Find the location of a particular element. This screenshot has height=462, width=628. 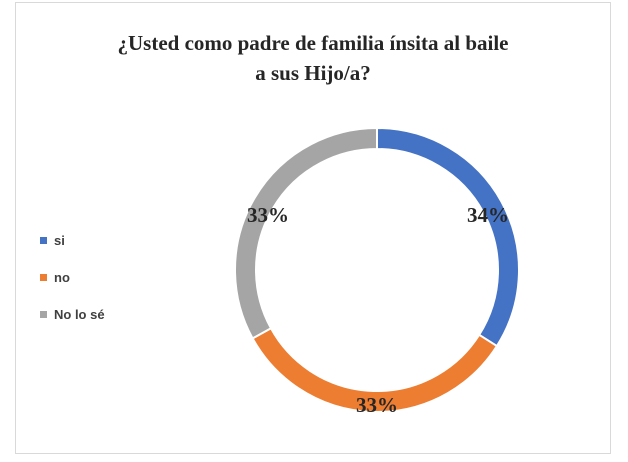

data-label-no: 33% is located at coordinates (377, 405).